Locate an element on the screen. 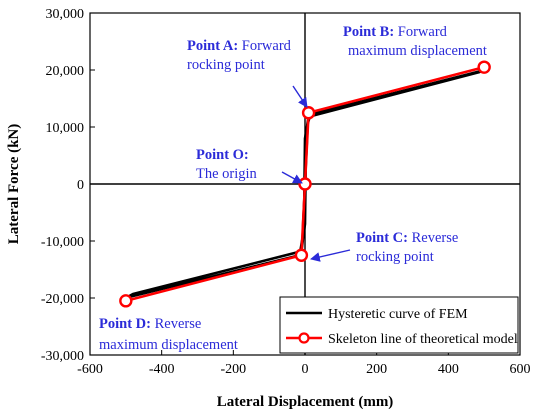  y-tick-label: 20,000 is located at coordinates (65, 71).